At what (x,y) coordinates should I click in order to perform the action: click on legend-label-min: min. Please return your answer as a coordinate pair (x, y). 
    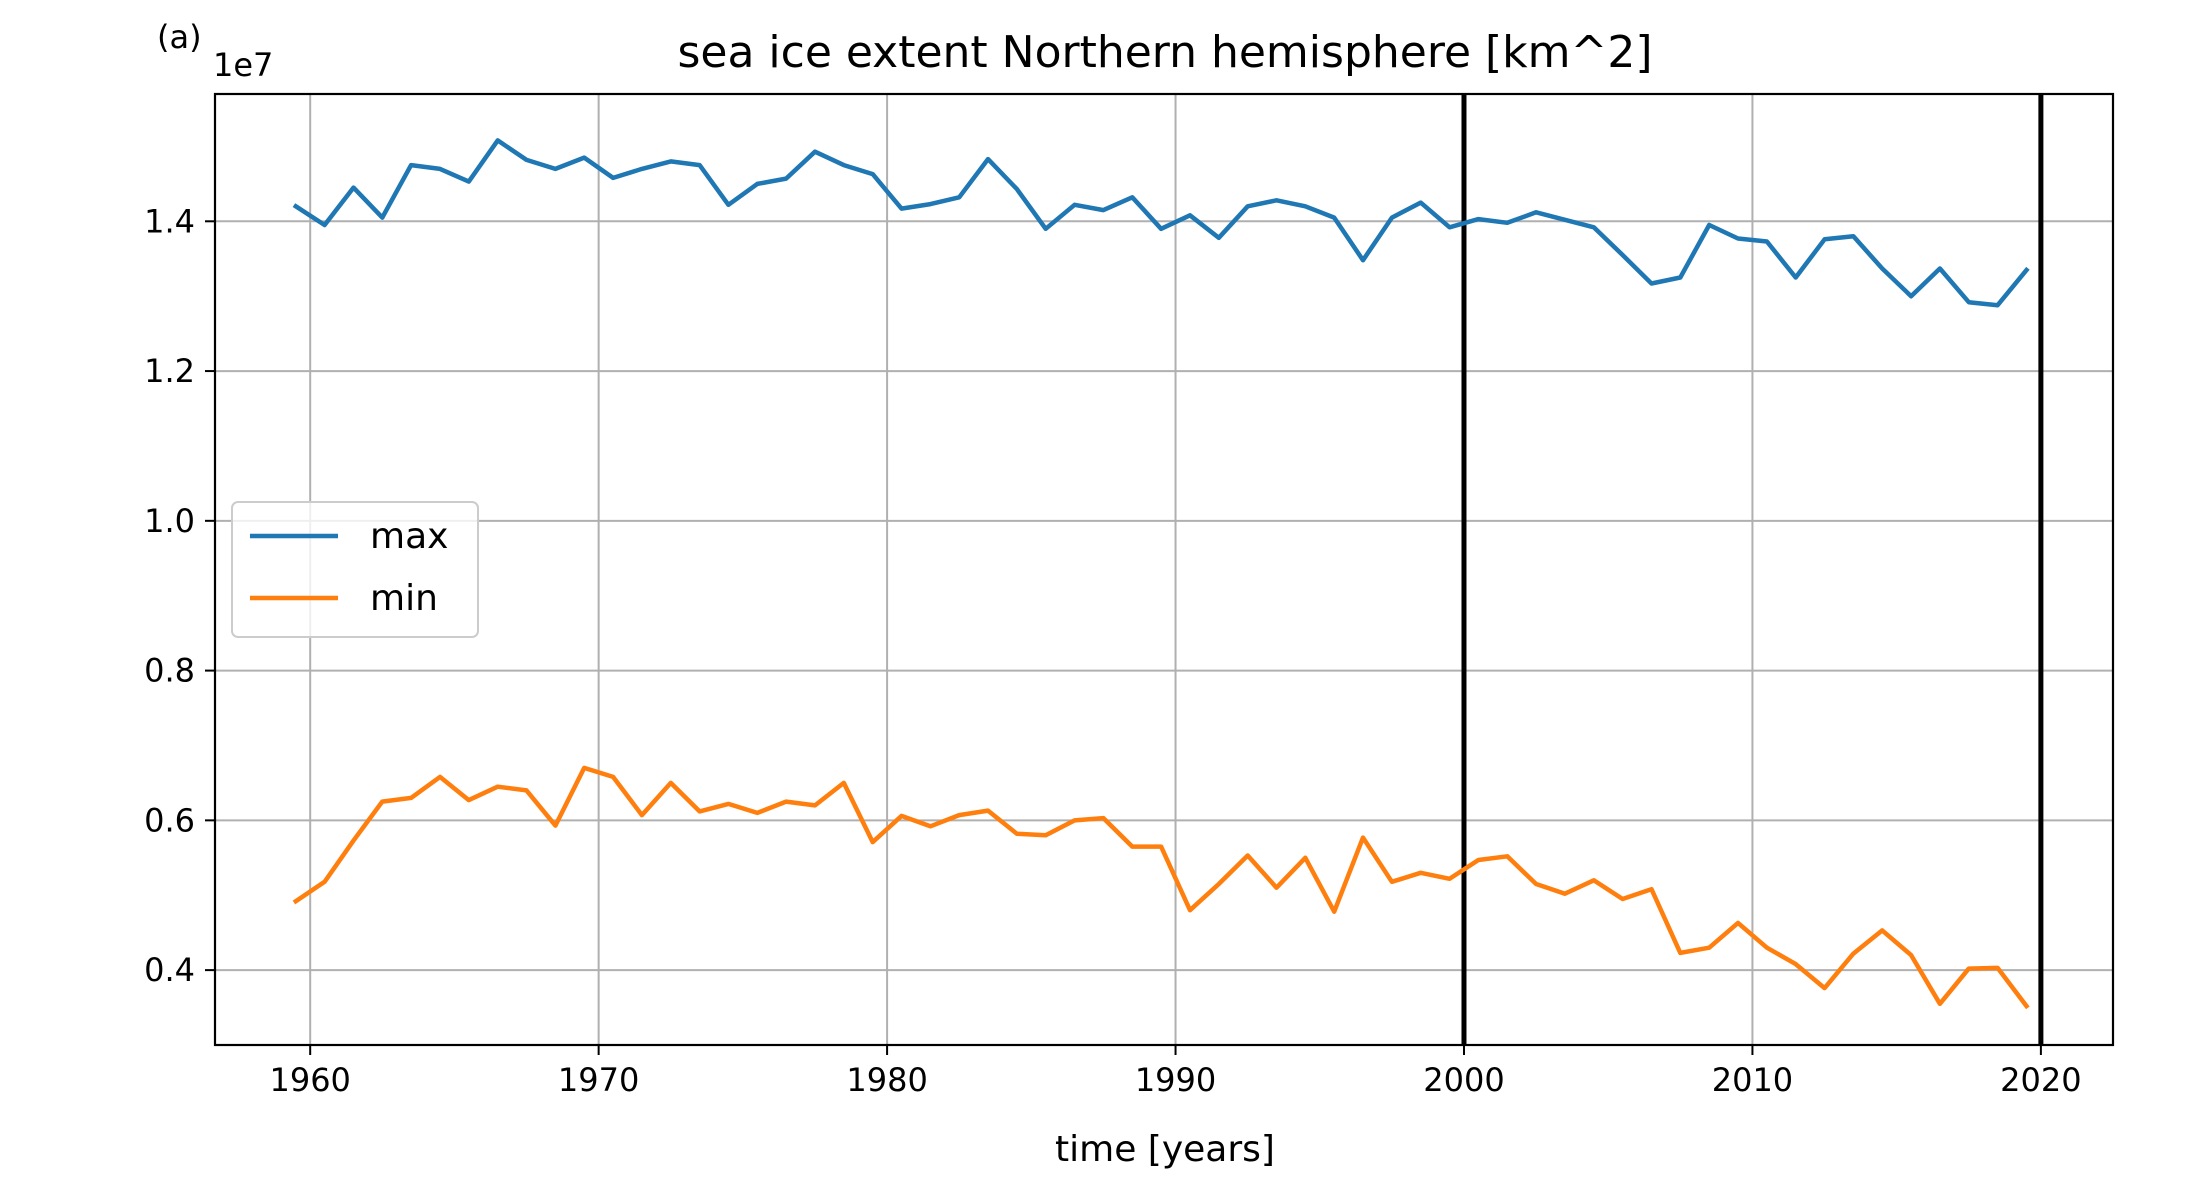
    Looking at the image, I should click on (404, 598).